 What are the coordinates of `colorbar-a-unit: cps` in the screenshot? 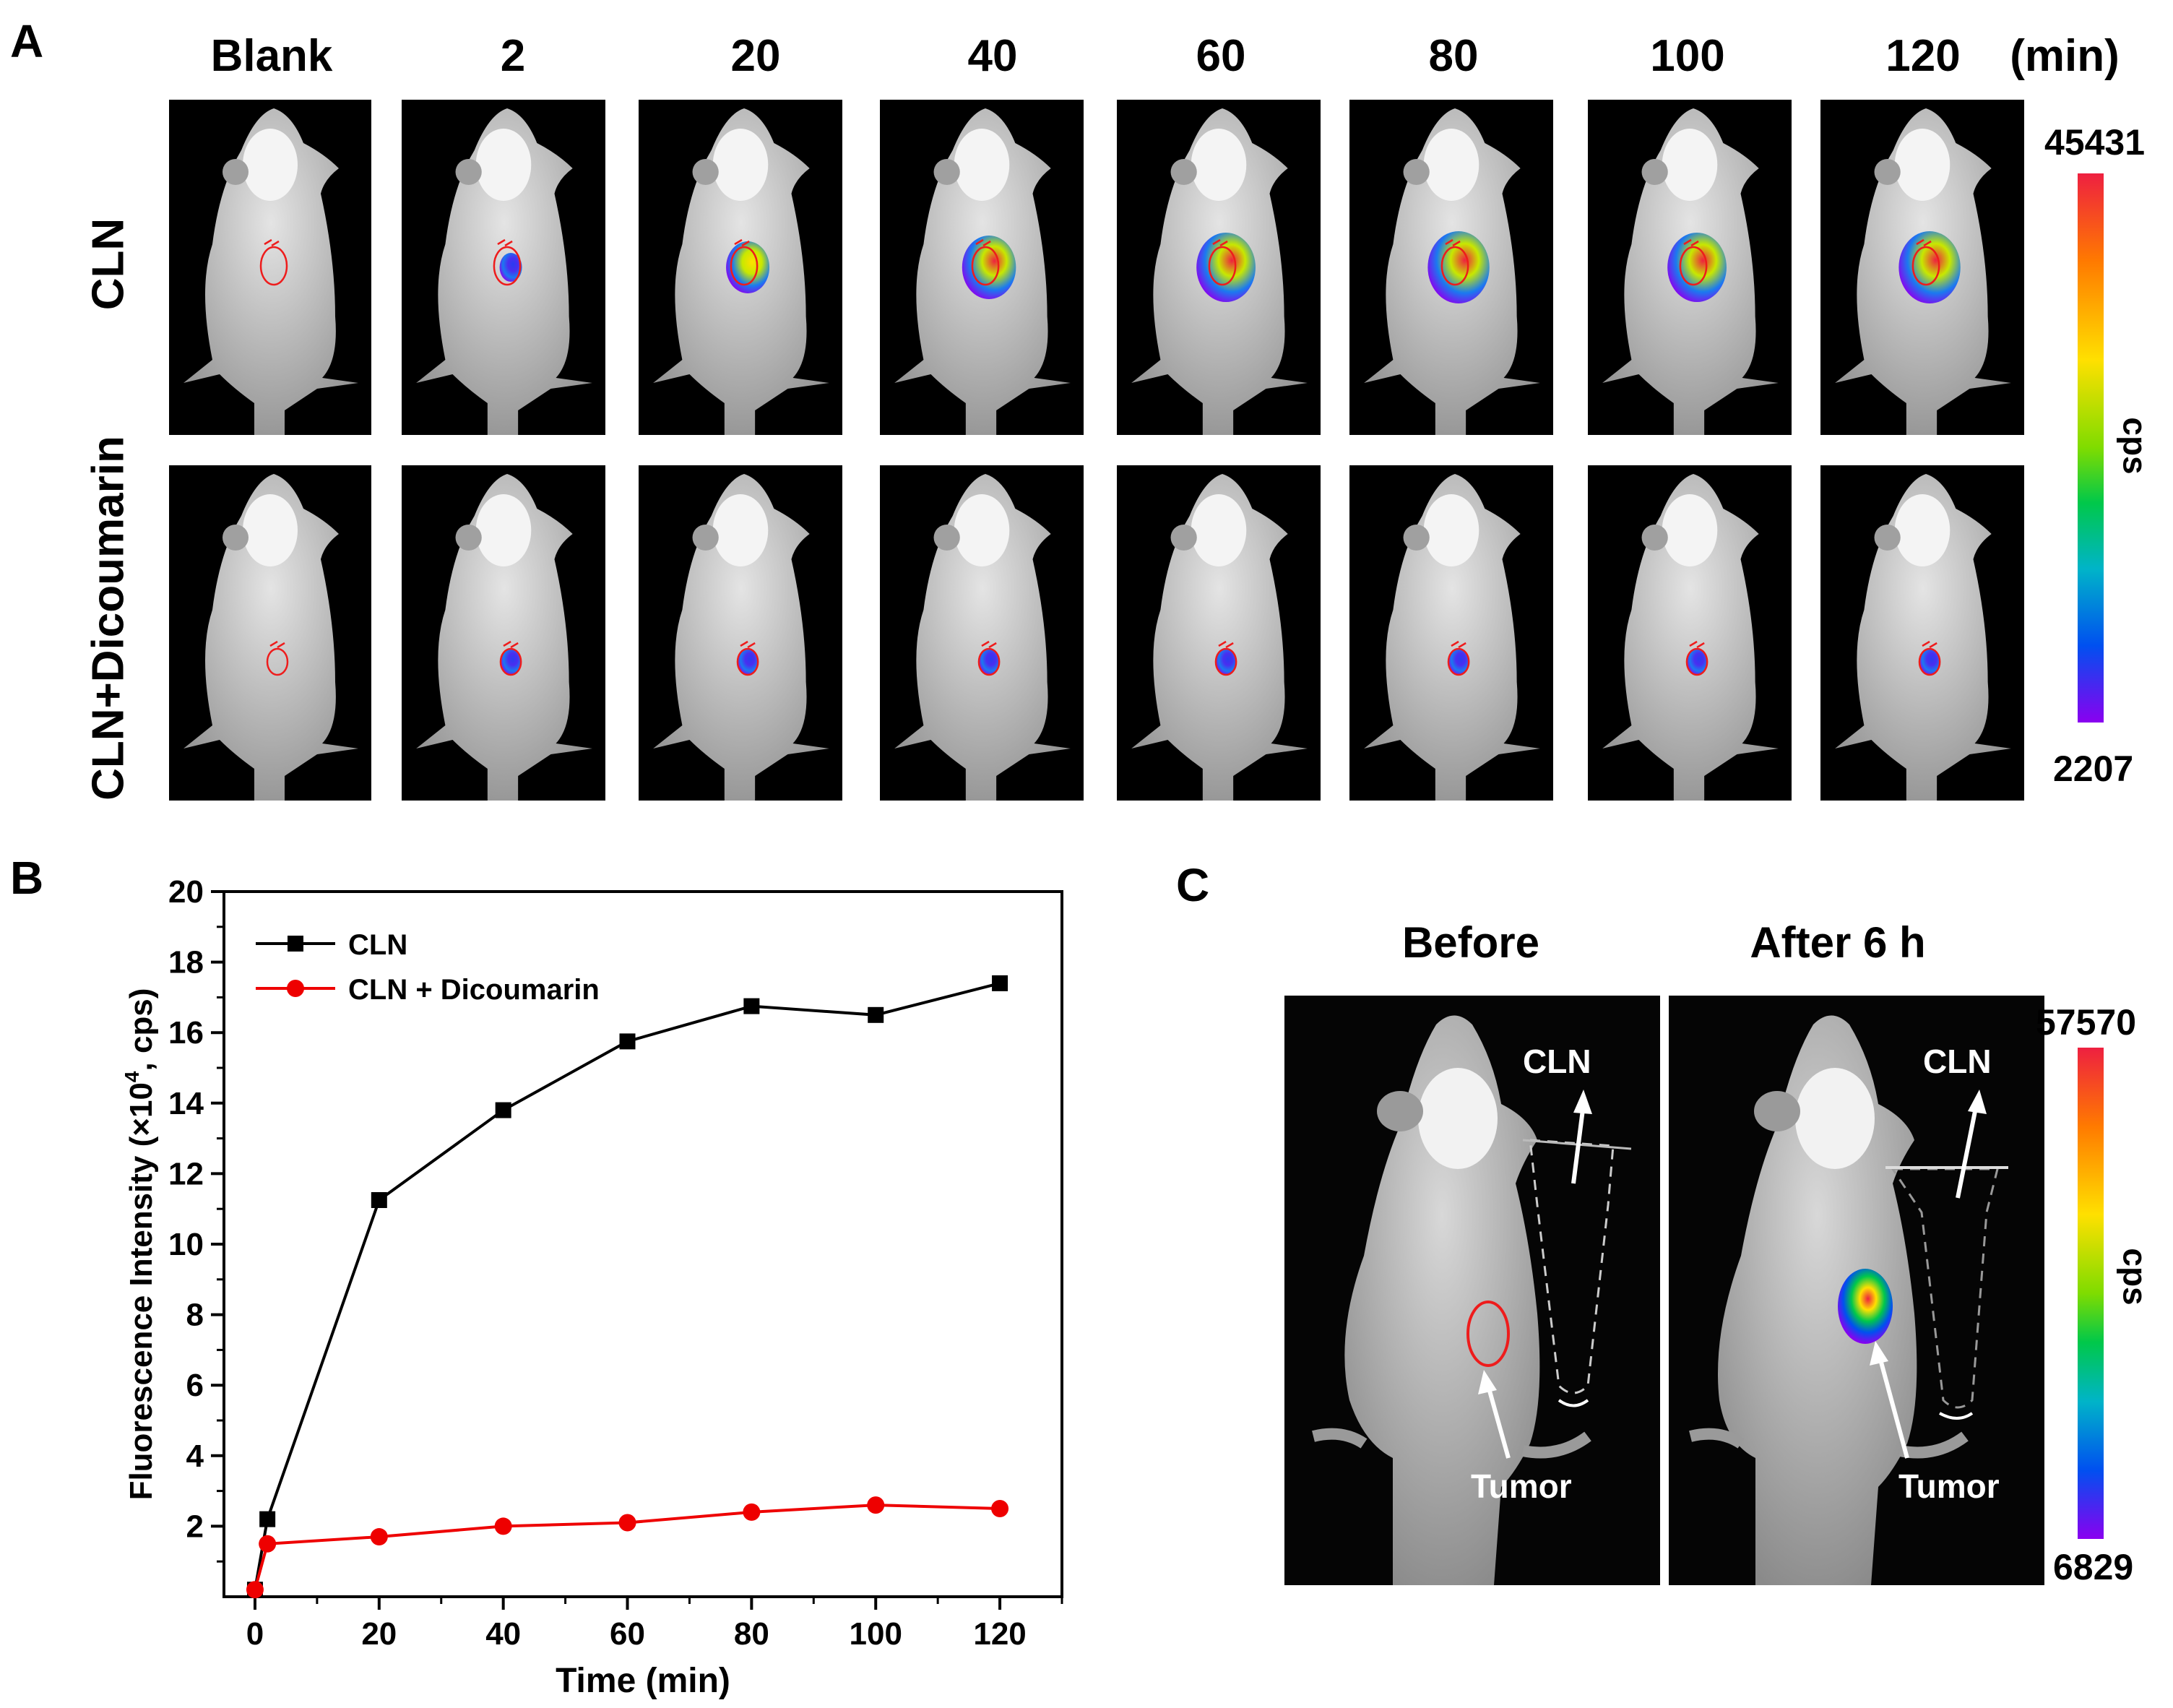 It's located at (2135, 446).